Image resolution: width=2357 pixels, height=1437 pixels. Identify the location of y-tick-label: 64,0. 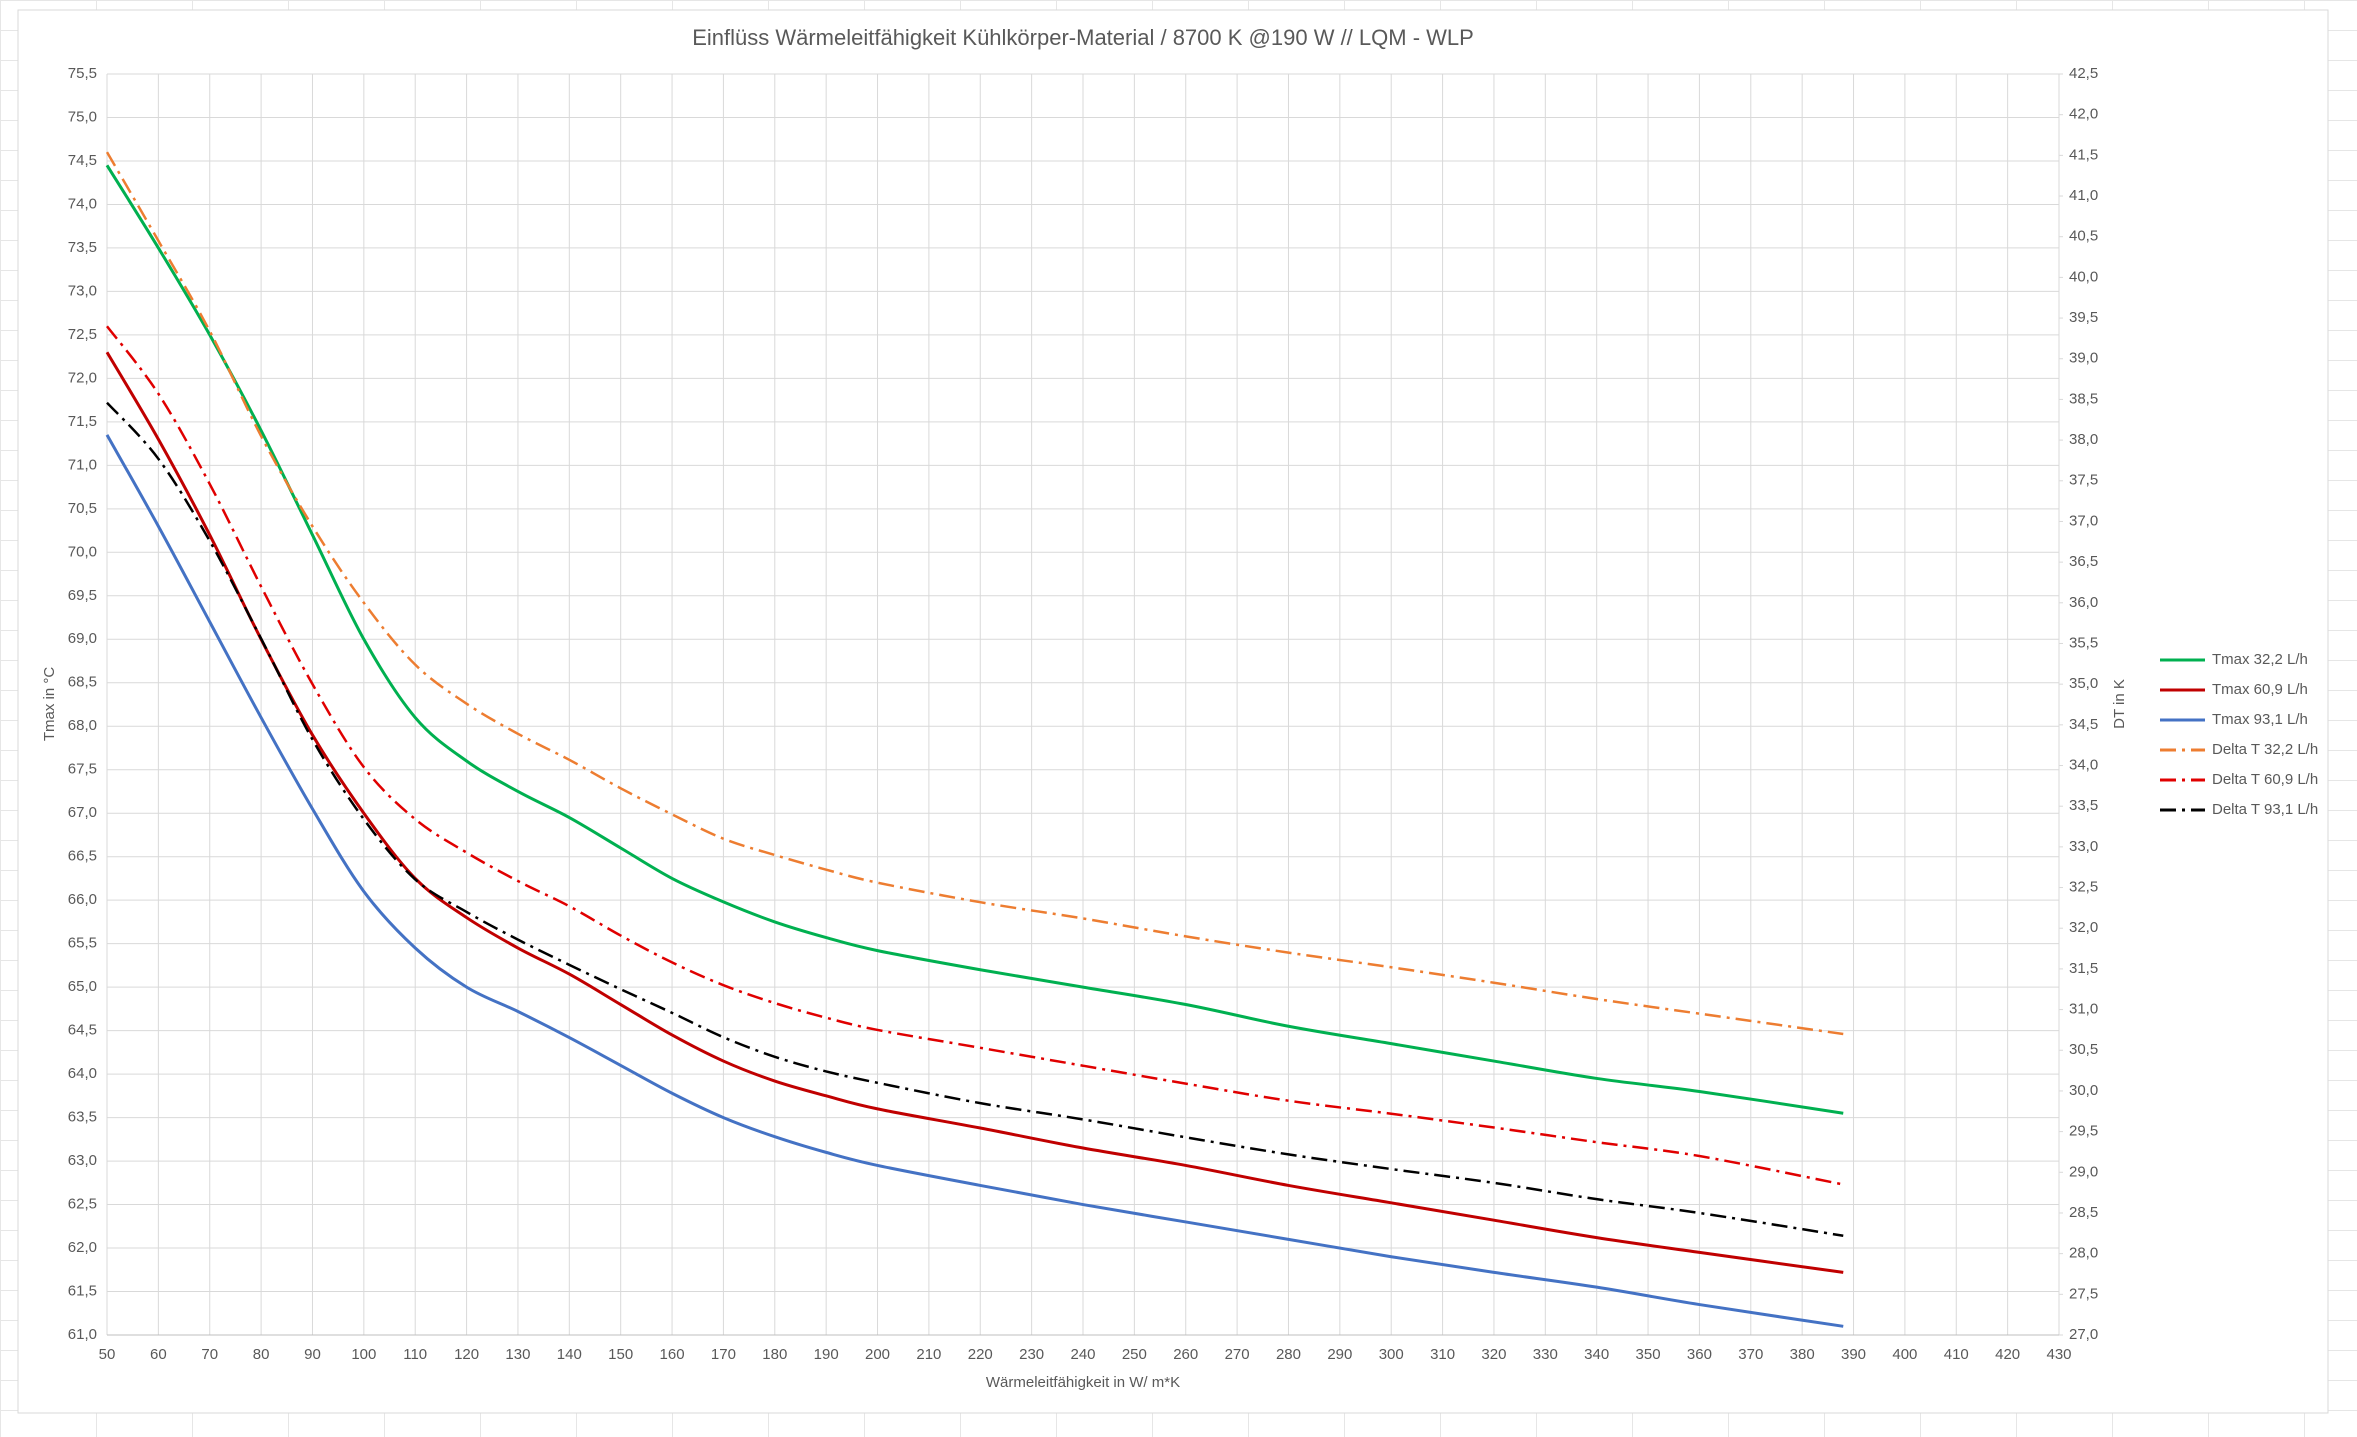
(82, 1073).